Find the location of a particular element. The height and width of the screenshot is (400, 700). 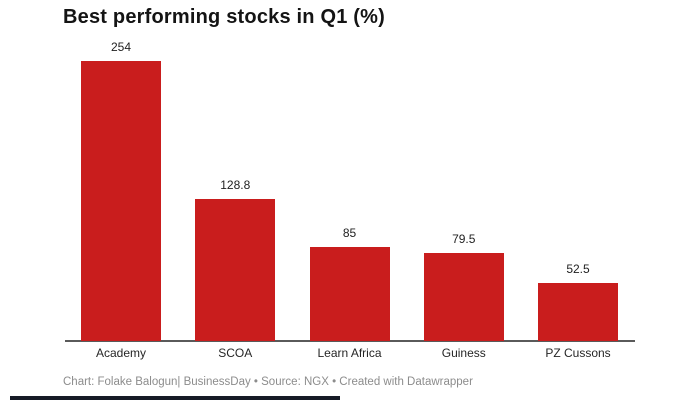

category-label-pz-cussons: PZ Cussons is located at coordinates (578, 353).